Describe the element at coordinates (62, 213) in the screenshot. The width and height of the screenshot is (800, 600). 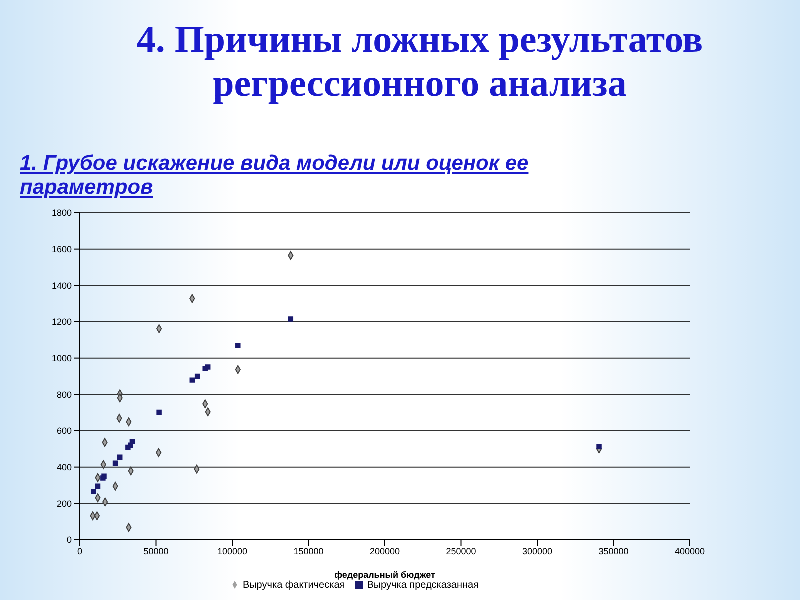
I see `y-tick-label: 1800` at that location.